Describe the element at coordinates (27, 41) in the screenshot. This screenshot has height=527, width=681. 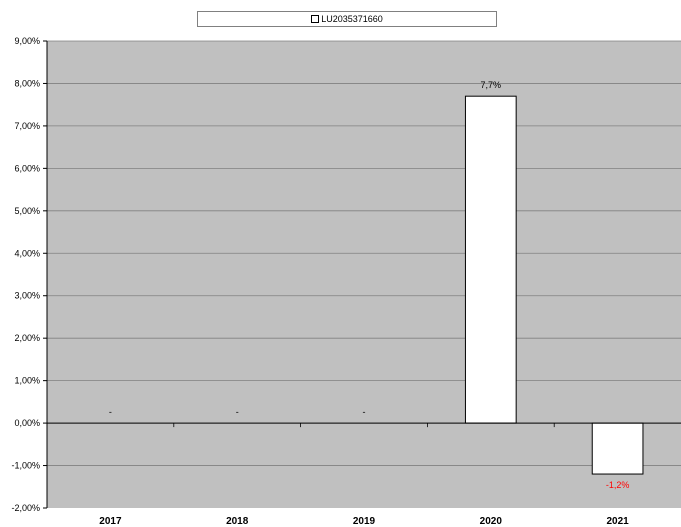
I see `y-tick-label: 9,00%` at that location.